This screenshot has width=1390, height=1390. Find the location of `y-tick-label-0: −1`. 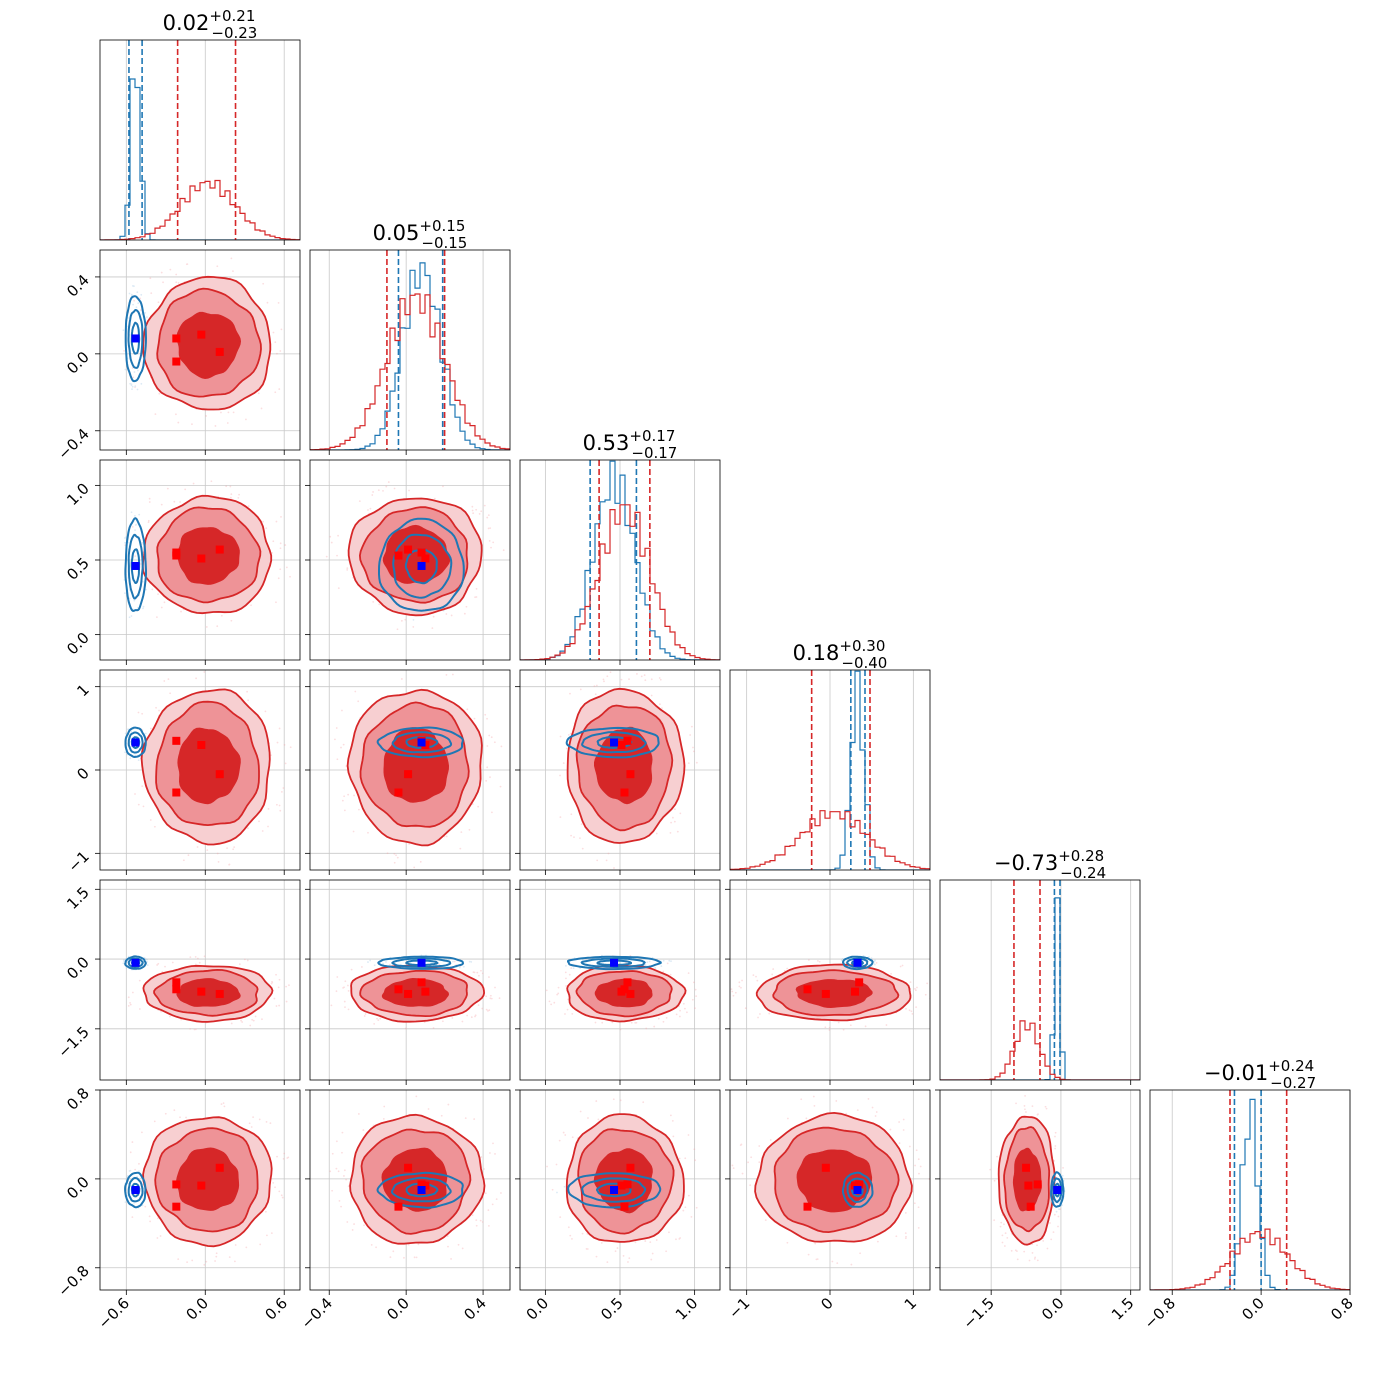

y-tick-label-0: −1 is located at coordinates (78, 861).